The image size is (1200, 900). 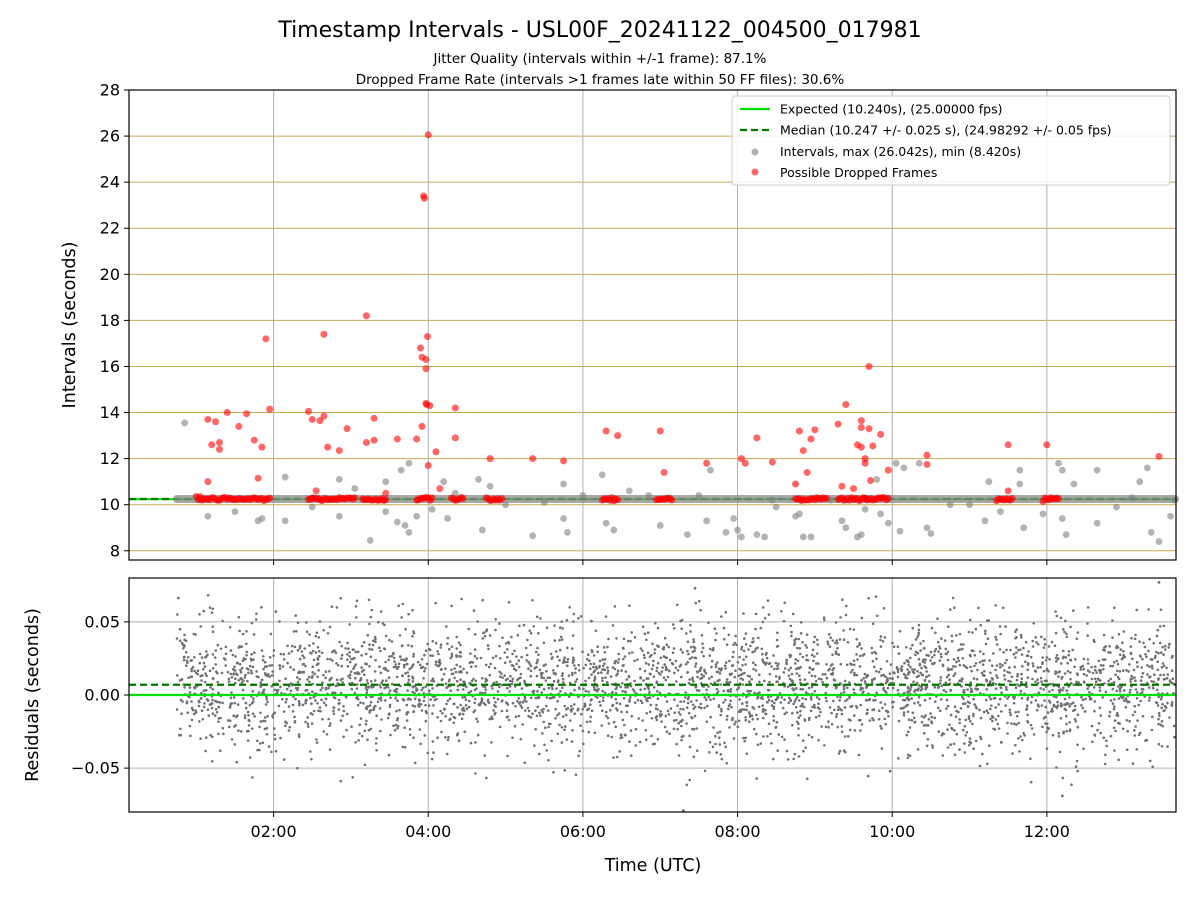 What do you see at coordinates (900, 151) in the screenshot?
I see `legend-intervals-label: Intervals, max (26.042s), min (8.420s)` at bounding box center [900, 151].